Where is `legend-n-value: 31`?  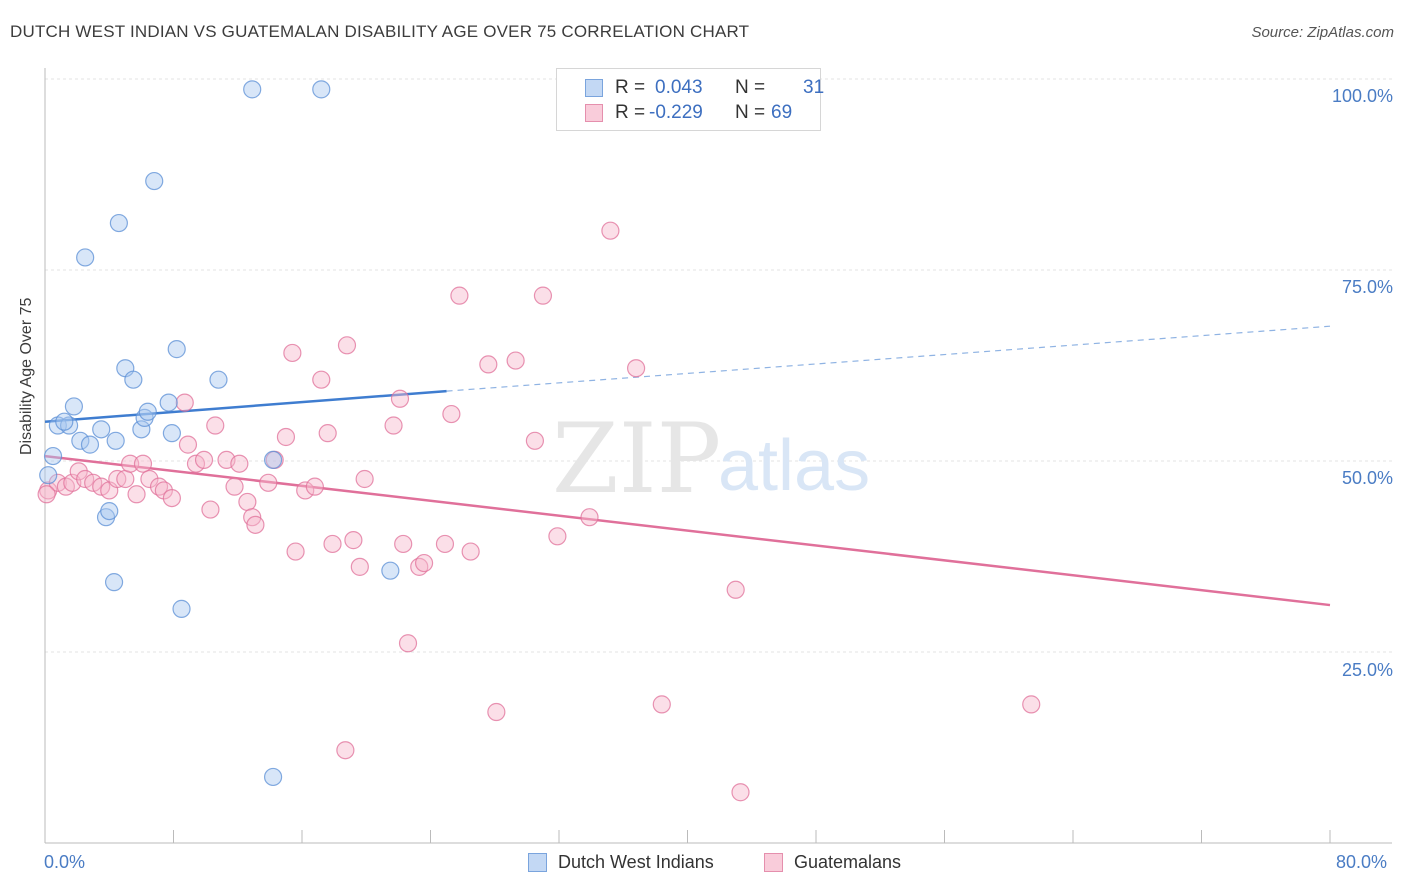 legend-n-value: 31 is located at coordinates (814, 87).